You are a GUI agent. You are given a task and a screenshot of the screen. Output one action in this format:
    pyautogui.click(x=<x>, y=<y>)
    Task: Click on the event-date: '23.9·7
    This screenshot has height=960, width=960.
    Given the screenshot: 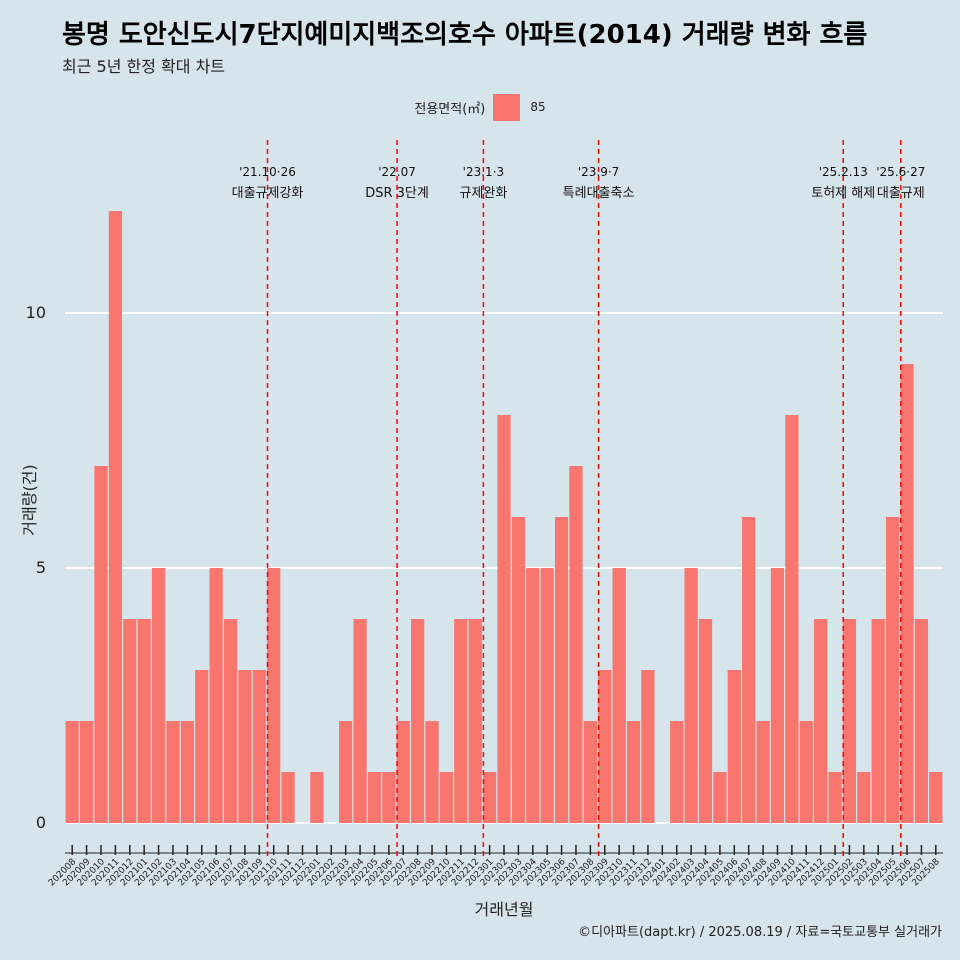 What is the action you would take?
    pyautogui.click(x=598, y=172)
    